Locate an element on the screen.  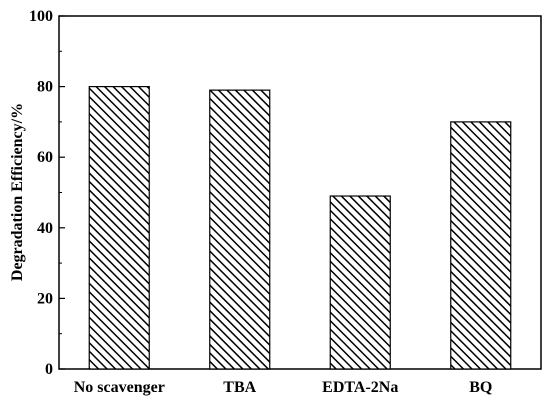
y-axis-ticks: 0 20 40 60 80 100 is located at coordinates (47, 193).